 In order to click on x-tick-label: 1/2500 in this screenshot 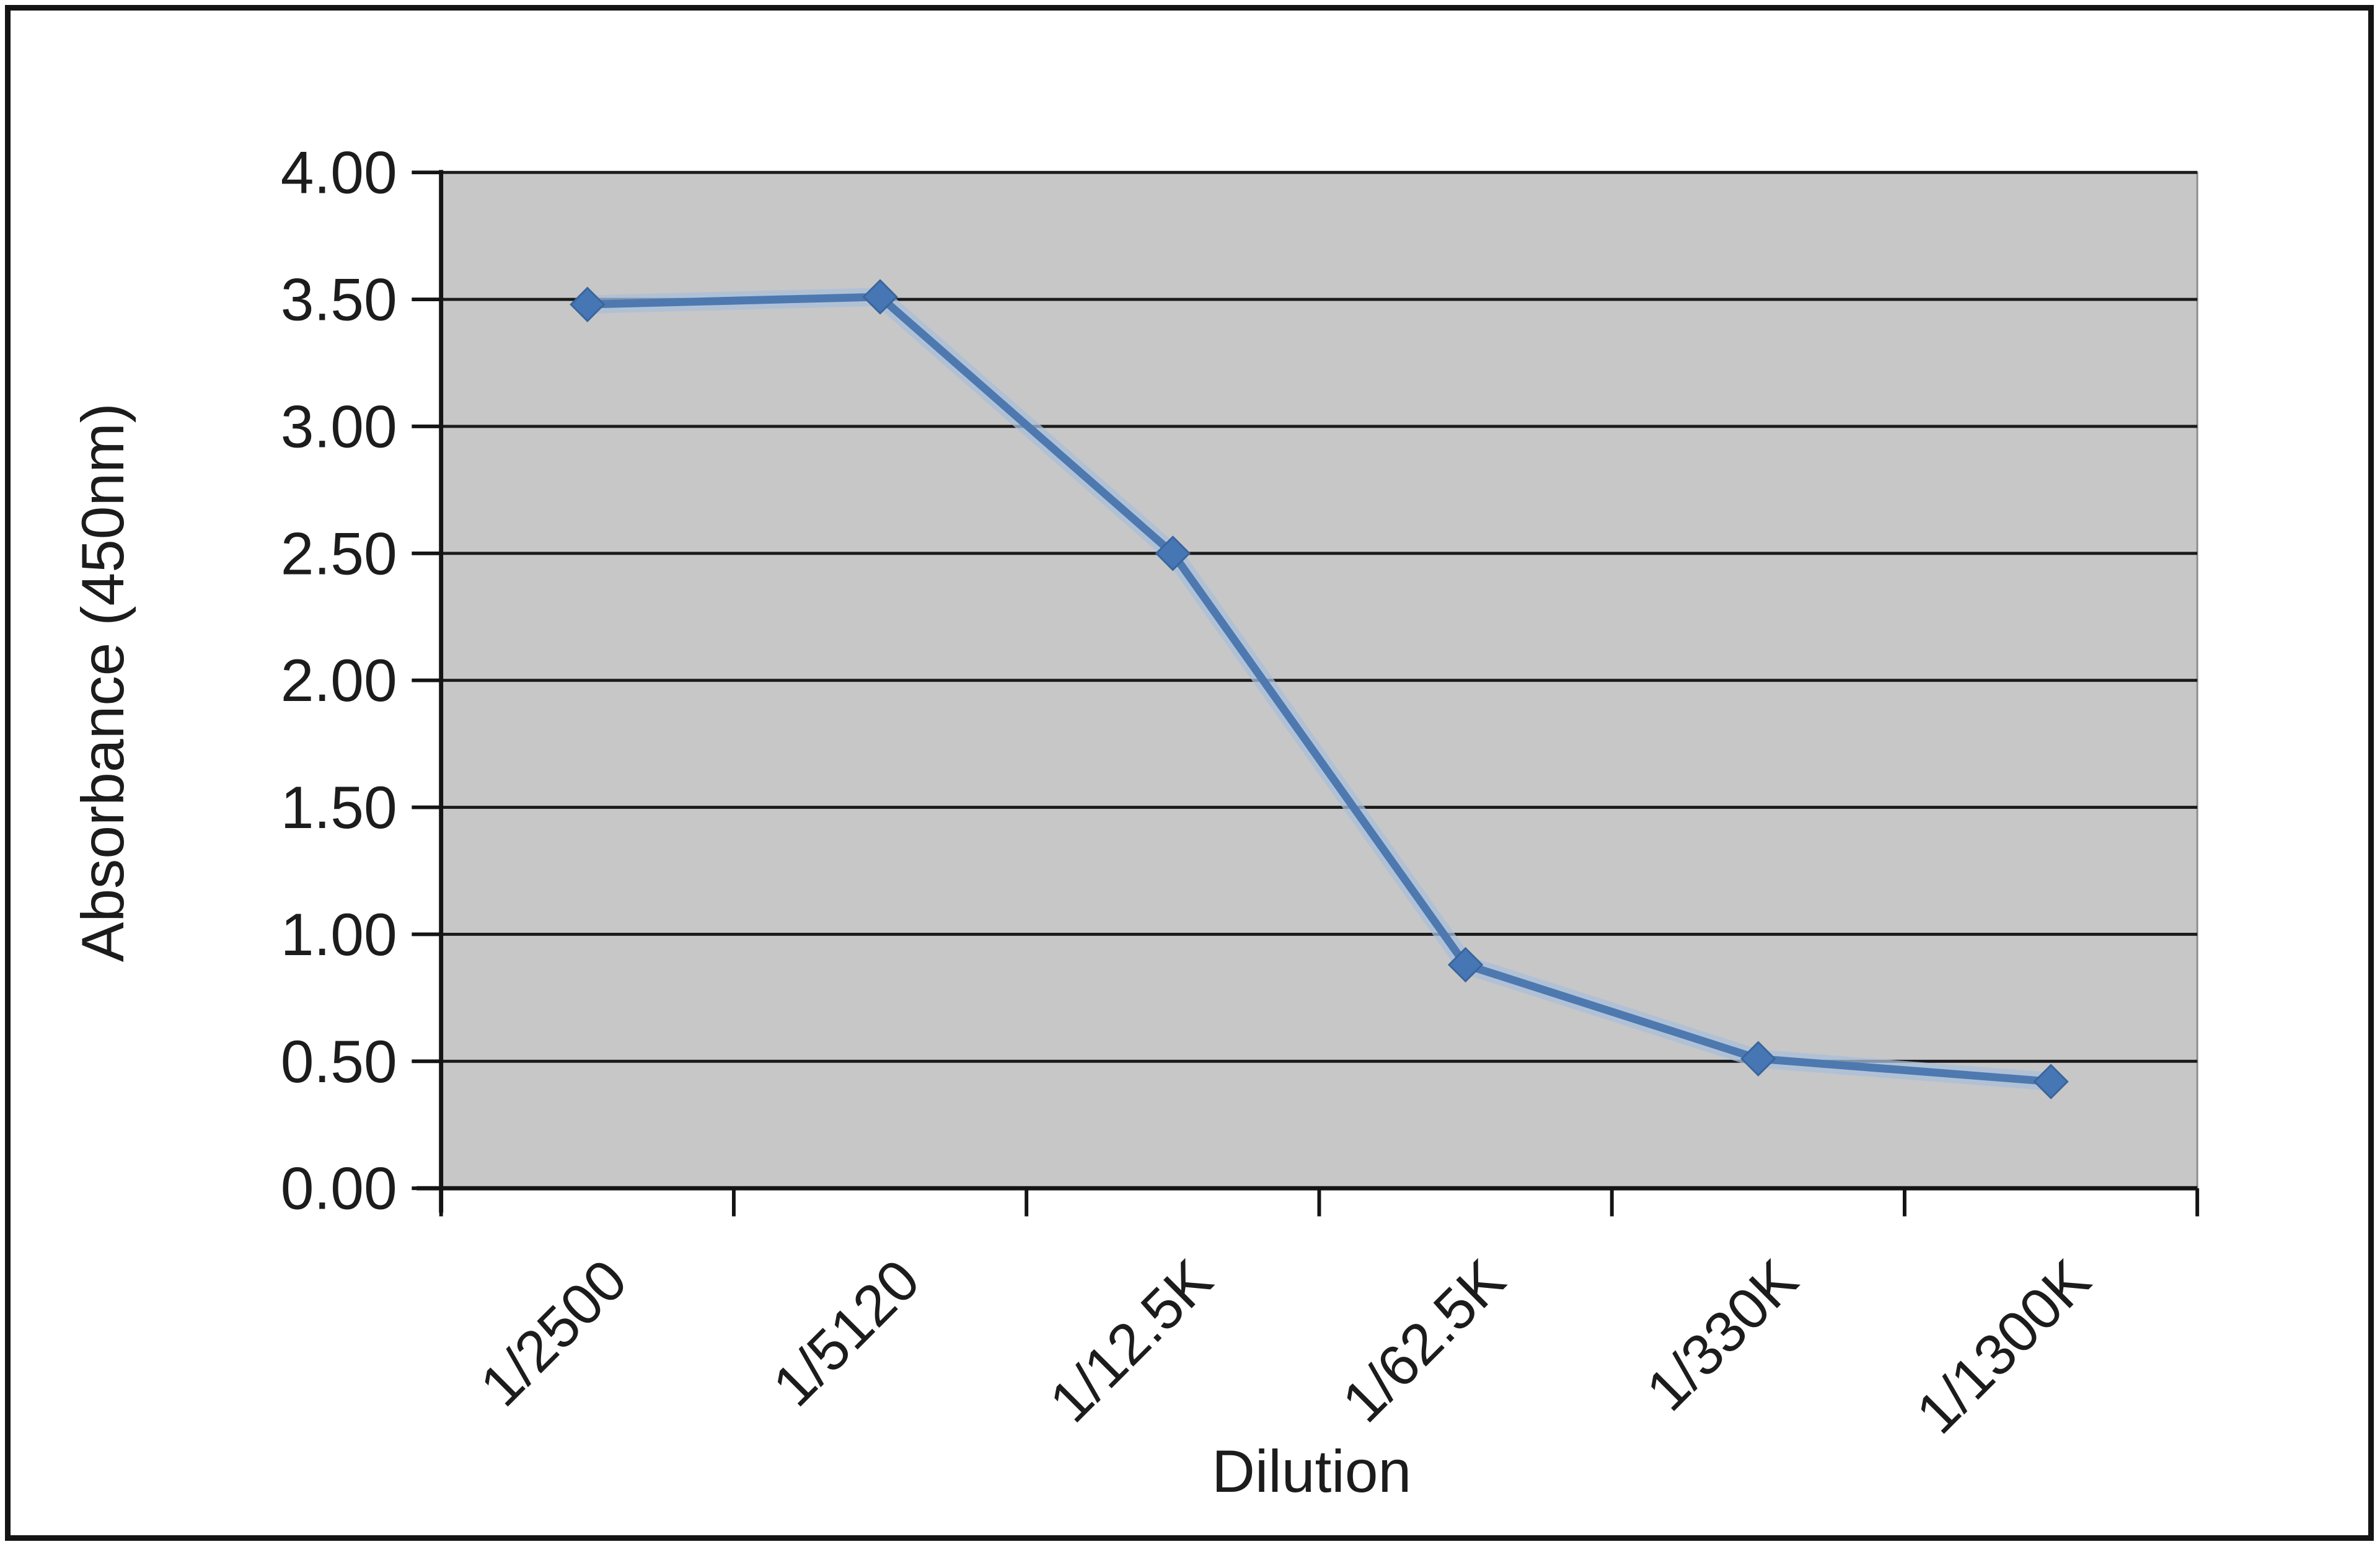, I will do `click(553, 1333)`.